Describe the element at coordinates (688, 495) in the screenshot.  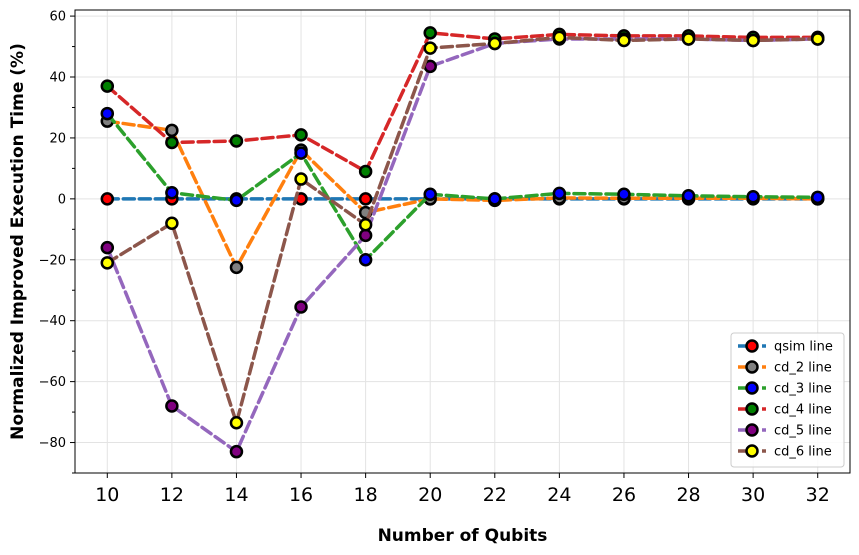
I see `x-tick-label: 28` at that location.